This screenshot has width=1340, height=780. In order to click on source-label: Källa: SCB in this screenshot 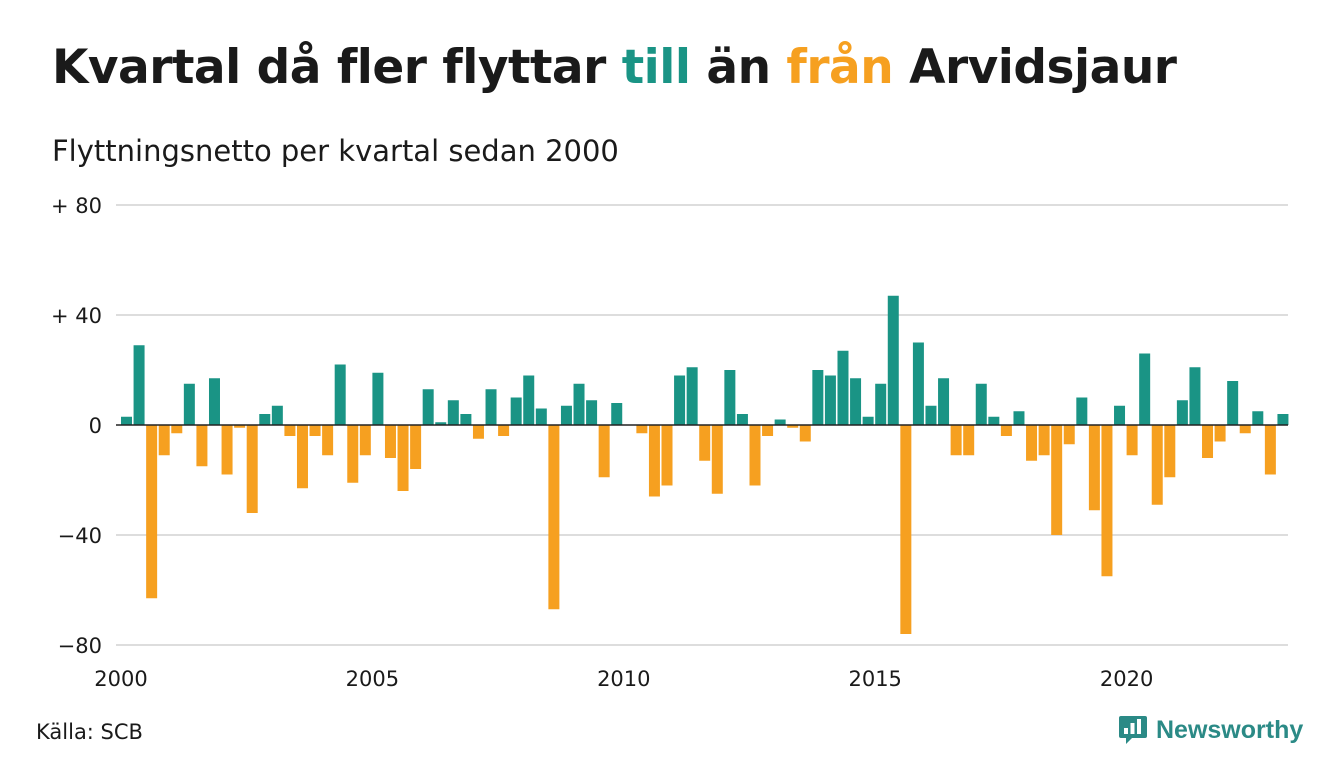, I will do `click(89, 732)`.